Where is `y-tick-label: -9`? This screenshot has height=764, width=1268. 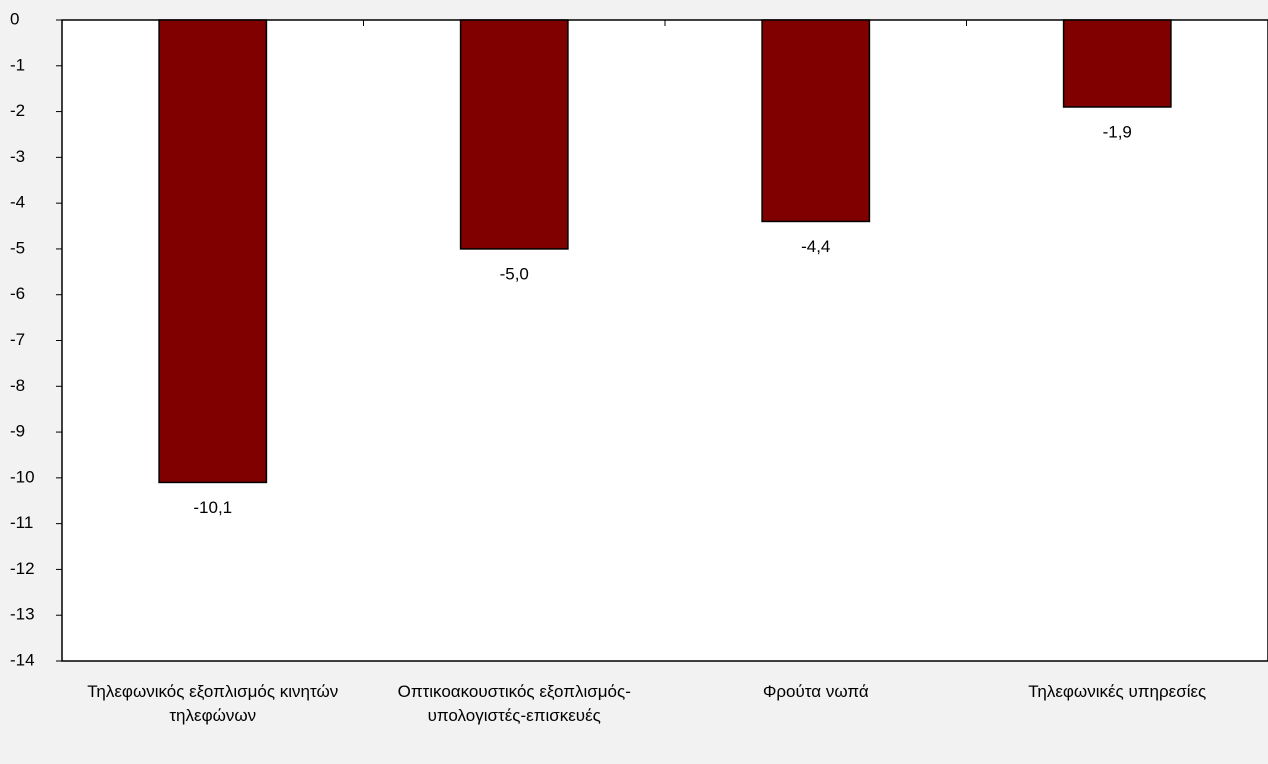
y-tick-label: -9 is located at coordinates (17, 431).